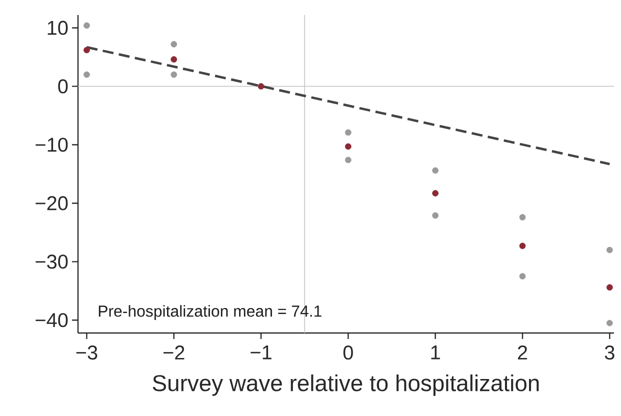 The image size is (621, 416). Describe the element at coordinates (52, 203) in the screenshot. I see `y-tick-label: −20` at that location.